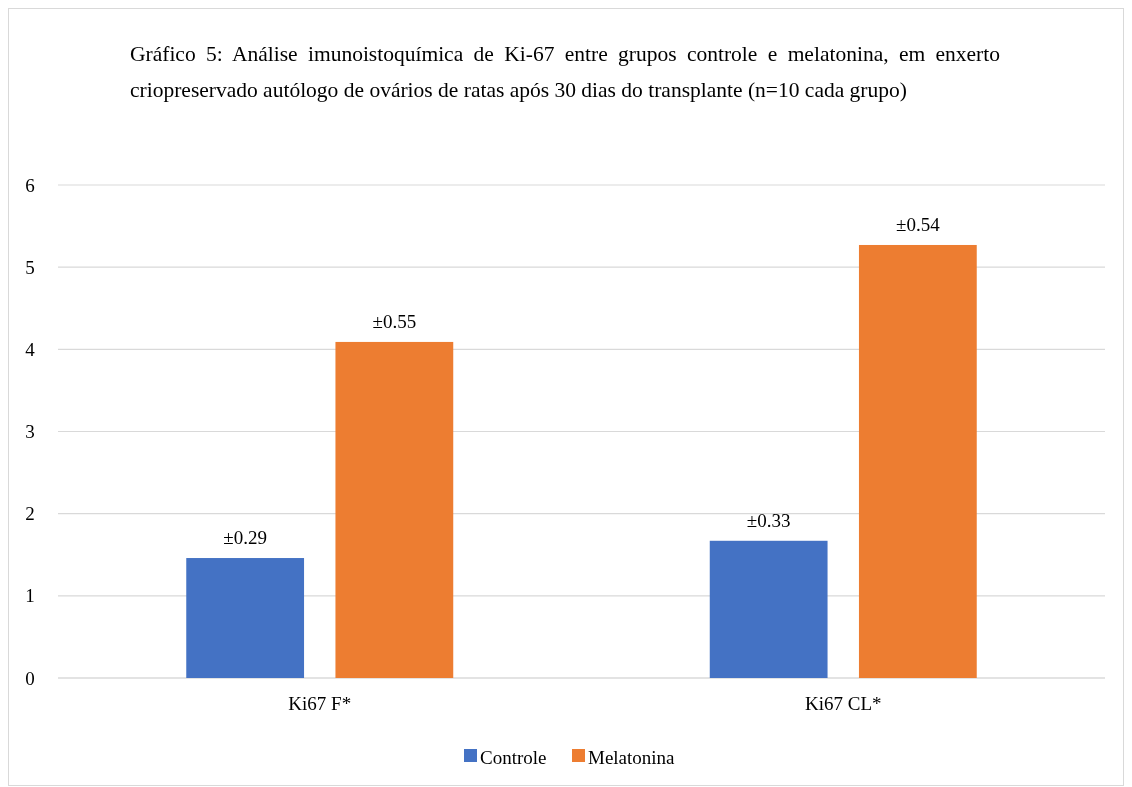 This screenshot has height=787, width=1132. What do you see at coordinates (565, 72) in the screenshot?
I see `chart-title: Gráfico 5: Análise imunoistoquímica de Ki-67 entre grupos controle e melatonina, em enxerto criopreservado autólogo de ovários de ratas após 30 dias do transplante (n=10 cada grupo)` at bounding box center [565, 72].